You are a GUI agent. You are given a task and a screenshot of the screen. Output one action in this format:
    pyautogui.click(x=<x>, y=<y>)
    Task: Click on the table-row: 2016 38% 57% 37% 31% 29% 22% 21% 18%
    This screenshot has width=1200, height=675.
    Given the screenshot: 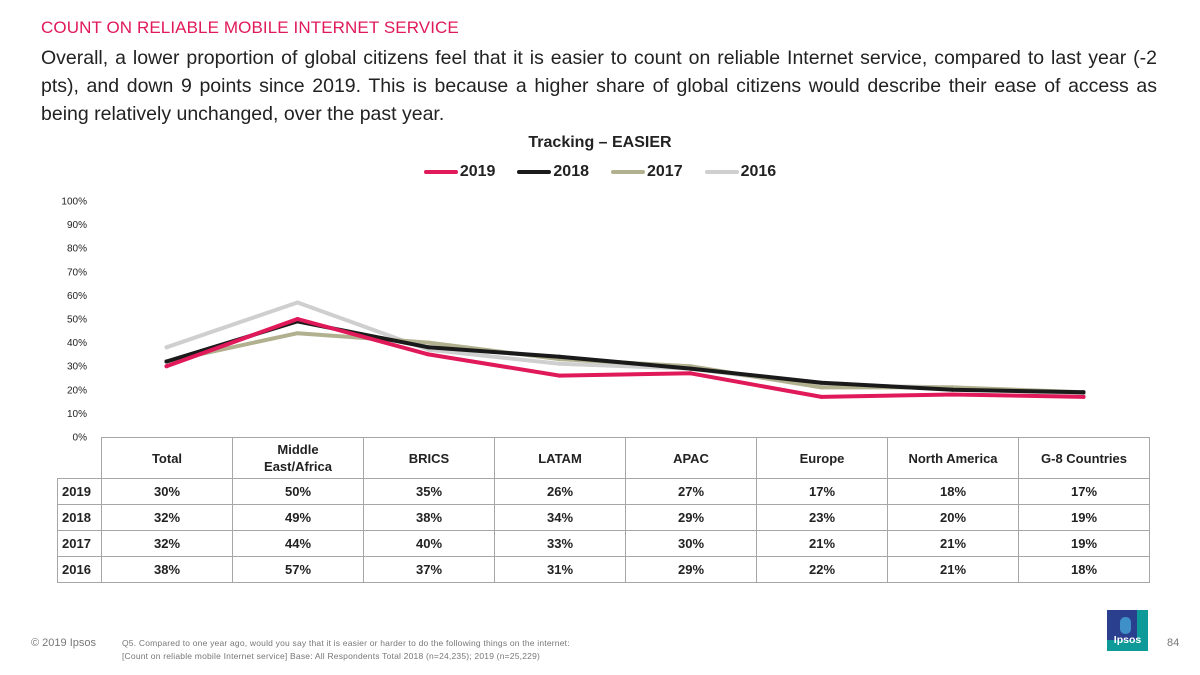 What is the action you would take?
    pyautogui.click(x=603, y=569)
    